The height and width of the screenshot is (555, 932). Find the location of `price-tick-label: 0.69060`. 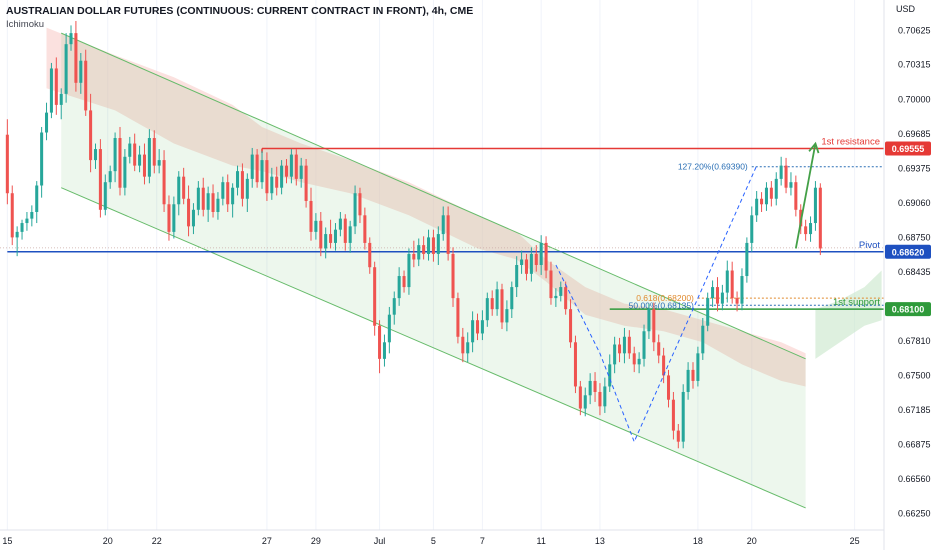

price-tick-label: 0.69060 is located at coordinates (914, 203).